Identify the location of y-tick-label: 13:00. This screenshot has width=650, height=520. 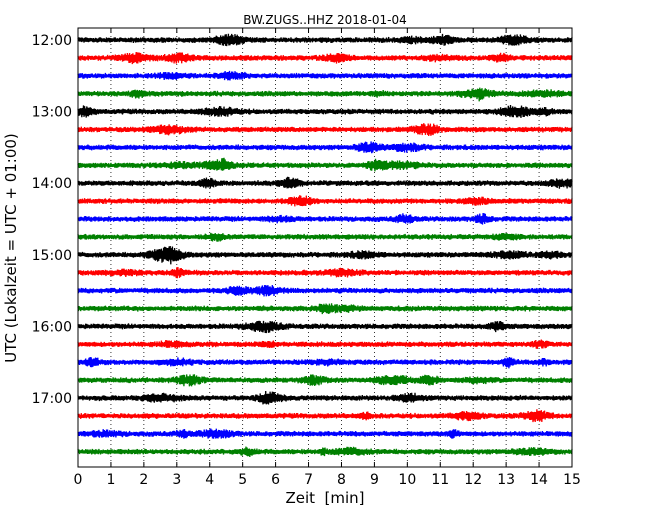
(52, 113).